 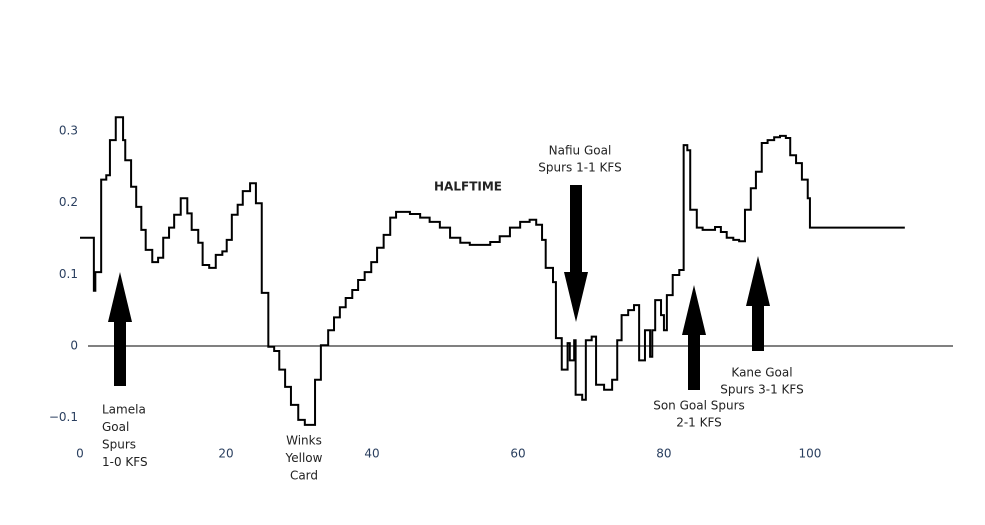 What do you see at coordinates (761, 390) in the screenshot?
I see `annotation-text: Spurs 3-1 KFS` at bounding box center [761, 390].